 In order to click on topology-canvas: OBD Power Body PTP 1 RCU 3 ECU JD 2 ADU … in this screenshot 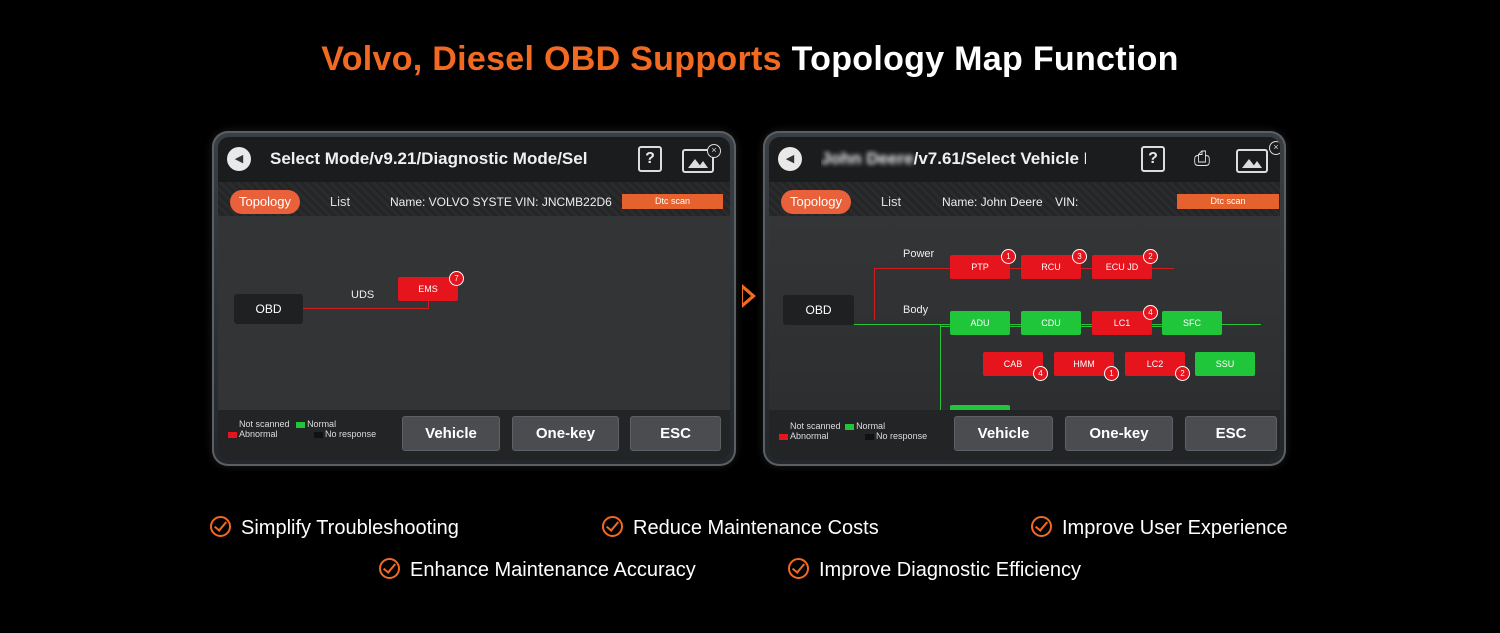, I will do `click(1024, 316)`.